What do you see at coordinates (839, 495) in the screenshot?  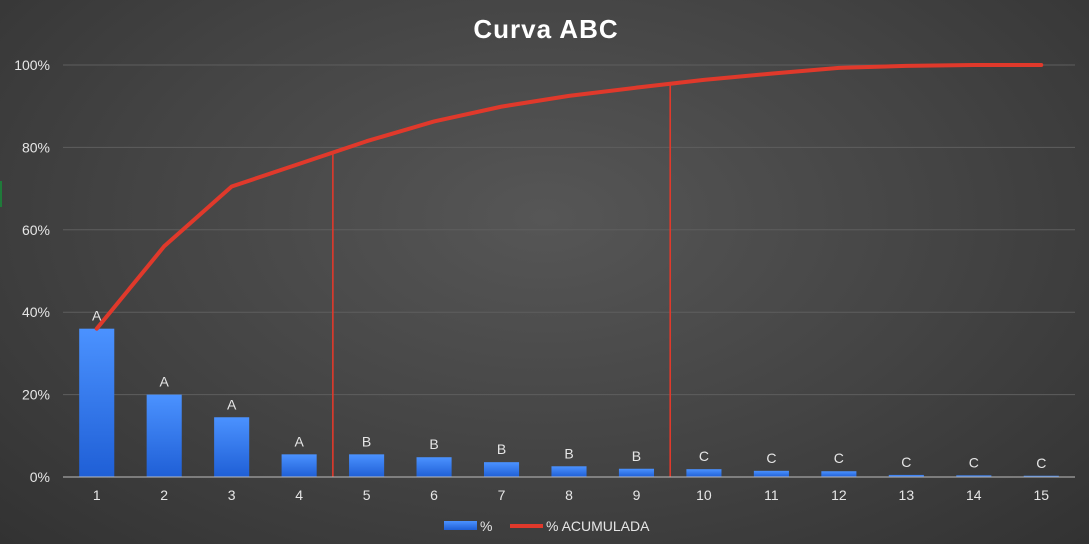 I see `x-tick-label: 12` at bounding box center [839, 495].